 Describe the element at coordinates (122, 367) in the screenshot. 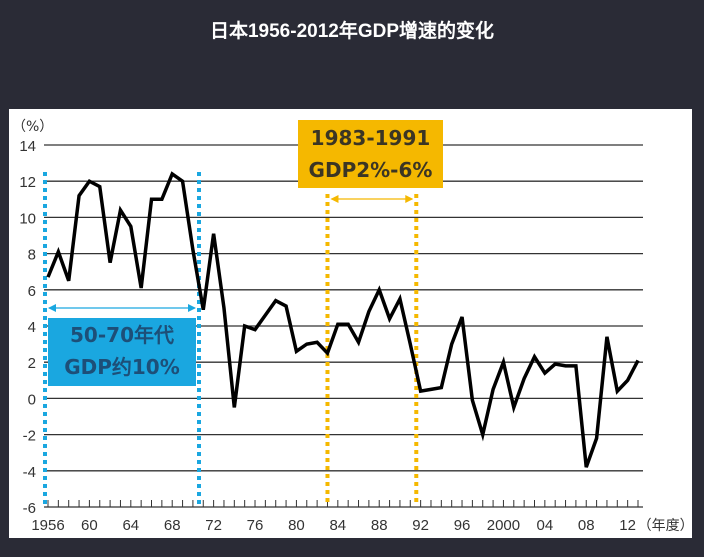

I see `annotation-label: GDP约10%` at that location.